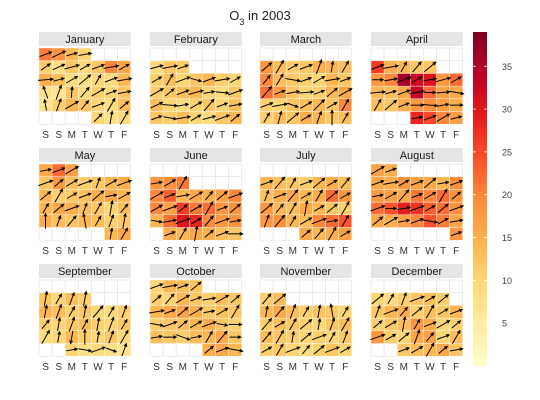 Image resolution: width=540 pixels, height=400 pixels. What do you see at coordinates (259, 17) in the screenshot?
I see `chart-title: O3 in 2003` at bounding box center [259, 17].